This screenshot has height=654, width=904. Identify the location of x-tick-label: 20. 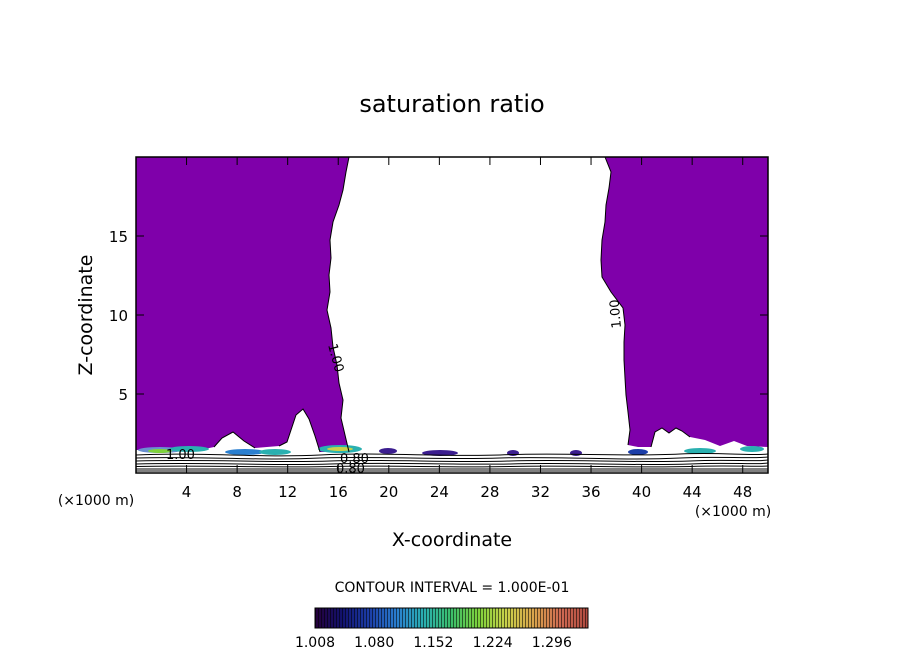
(388, 492).